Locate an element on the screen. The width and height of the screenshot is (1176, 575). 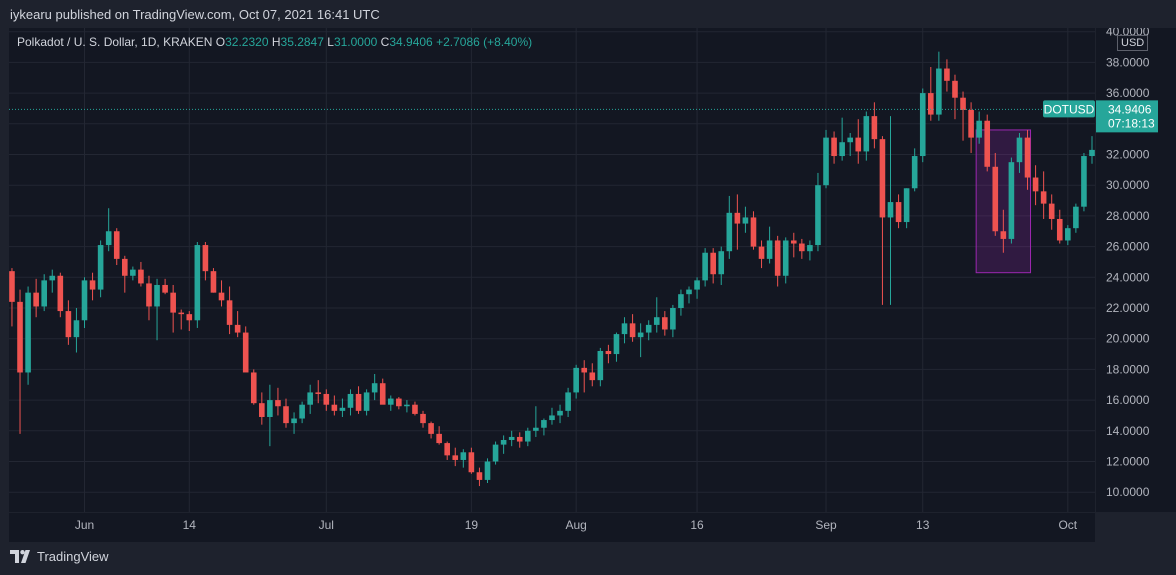
symbol-tag-label: DOTUSD is located at coordinates (1069, 109).